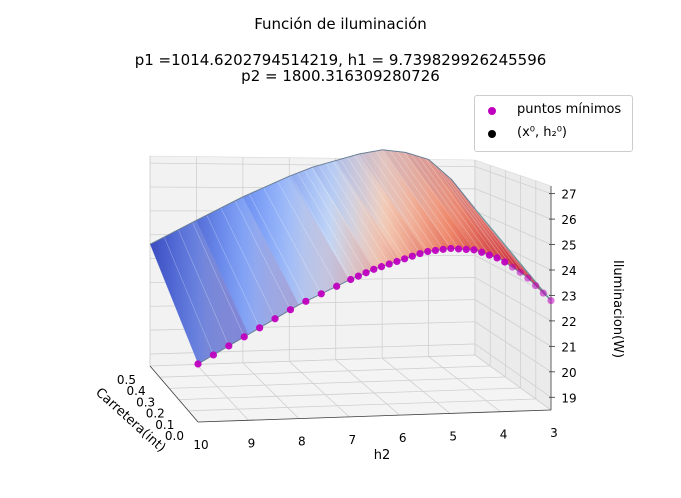 This screenshot has height=498, width=681. What do you see at coordinates (340, 24) in the screenshot?
I see `chart-title-line-1: Función de iluminación` at bounding box center [340, 24].